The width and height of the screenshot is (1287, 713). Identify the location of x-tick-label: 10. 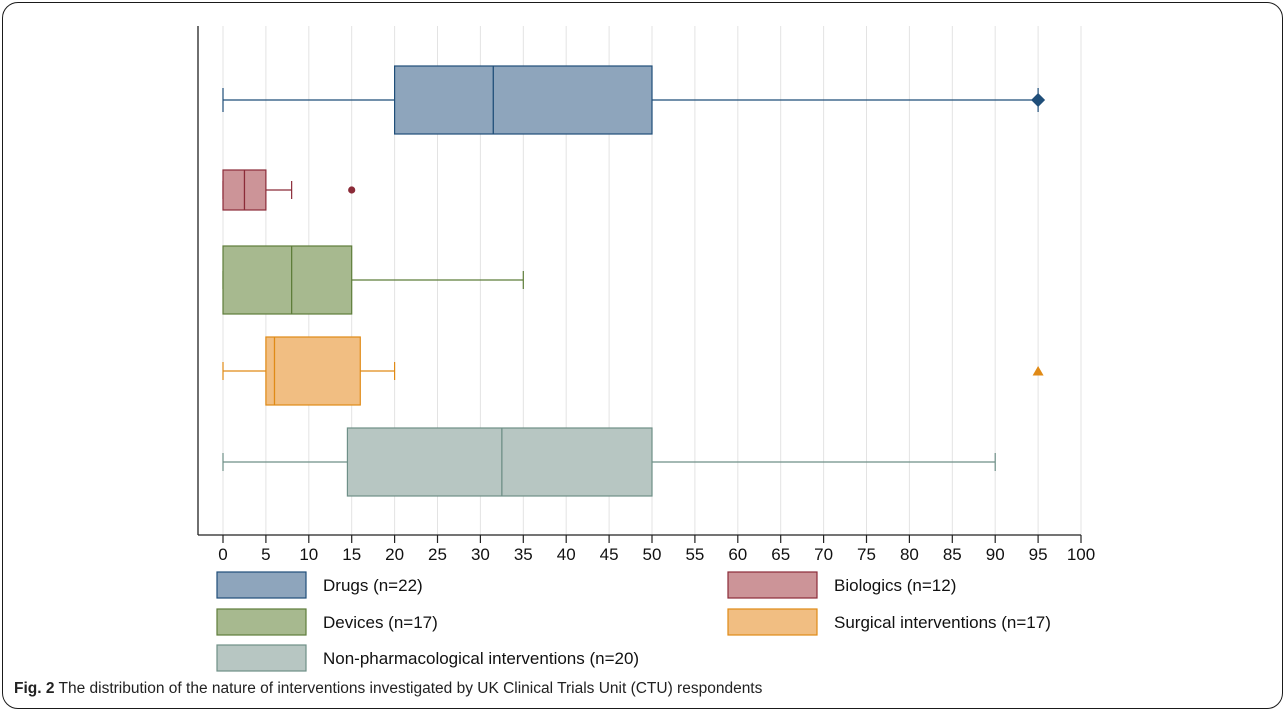
(308, 554).